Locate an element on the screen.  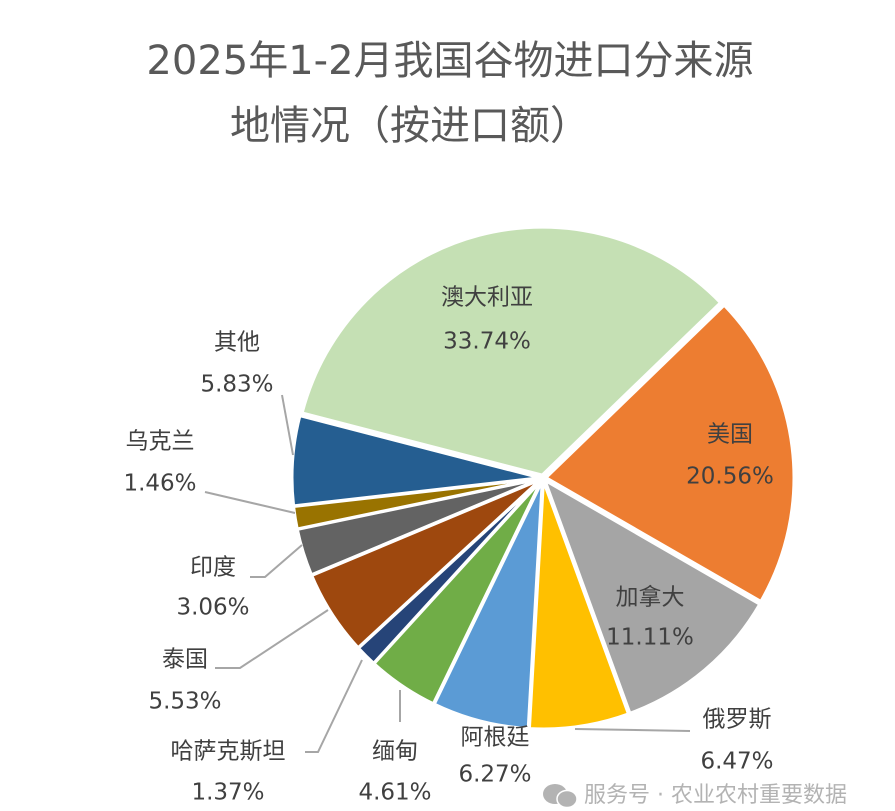
chart-title-line-1: 2025年1-2月我国谷物进口分来源 is located at coordinates (450, 61).